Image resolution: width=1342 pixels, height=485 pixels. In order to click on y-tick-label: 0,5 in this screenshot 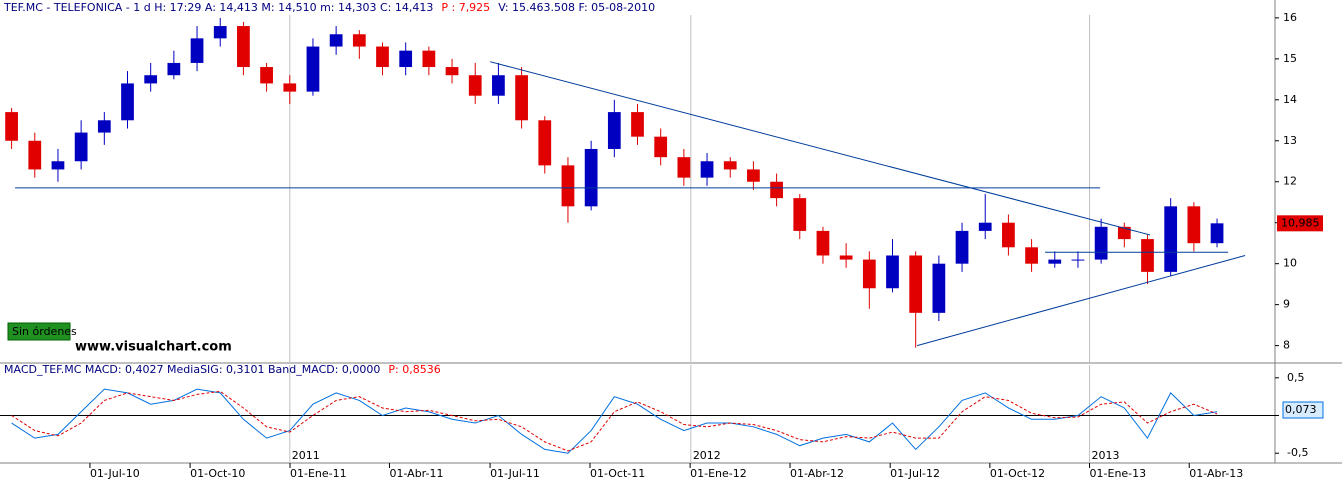, I will do `click(1296, 377)`.